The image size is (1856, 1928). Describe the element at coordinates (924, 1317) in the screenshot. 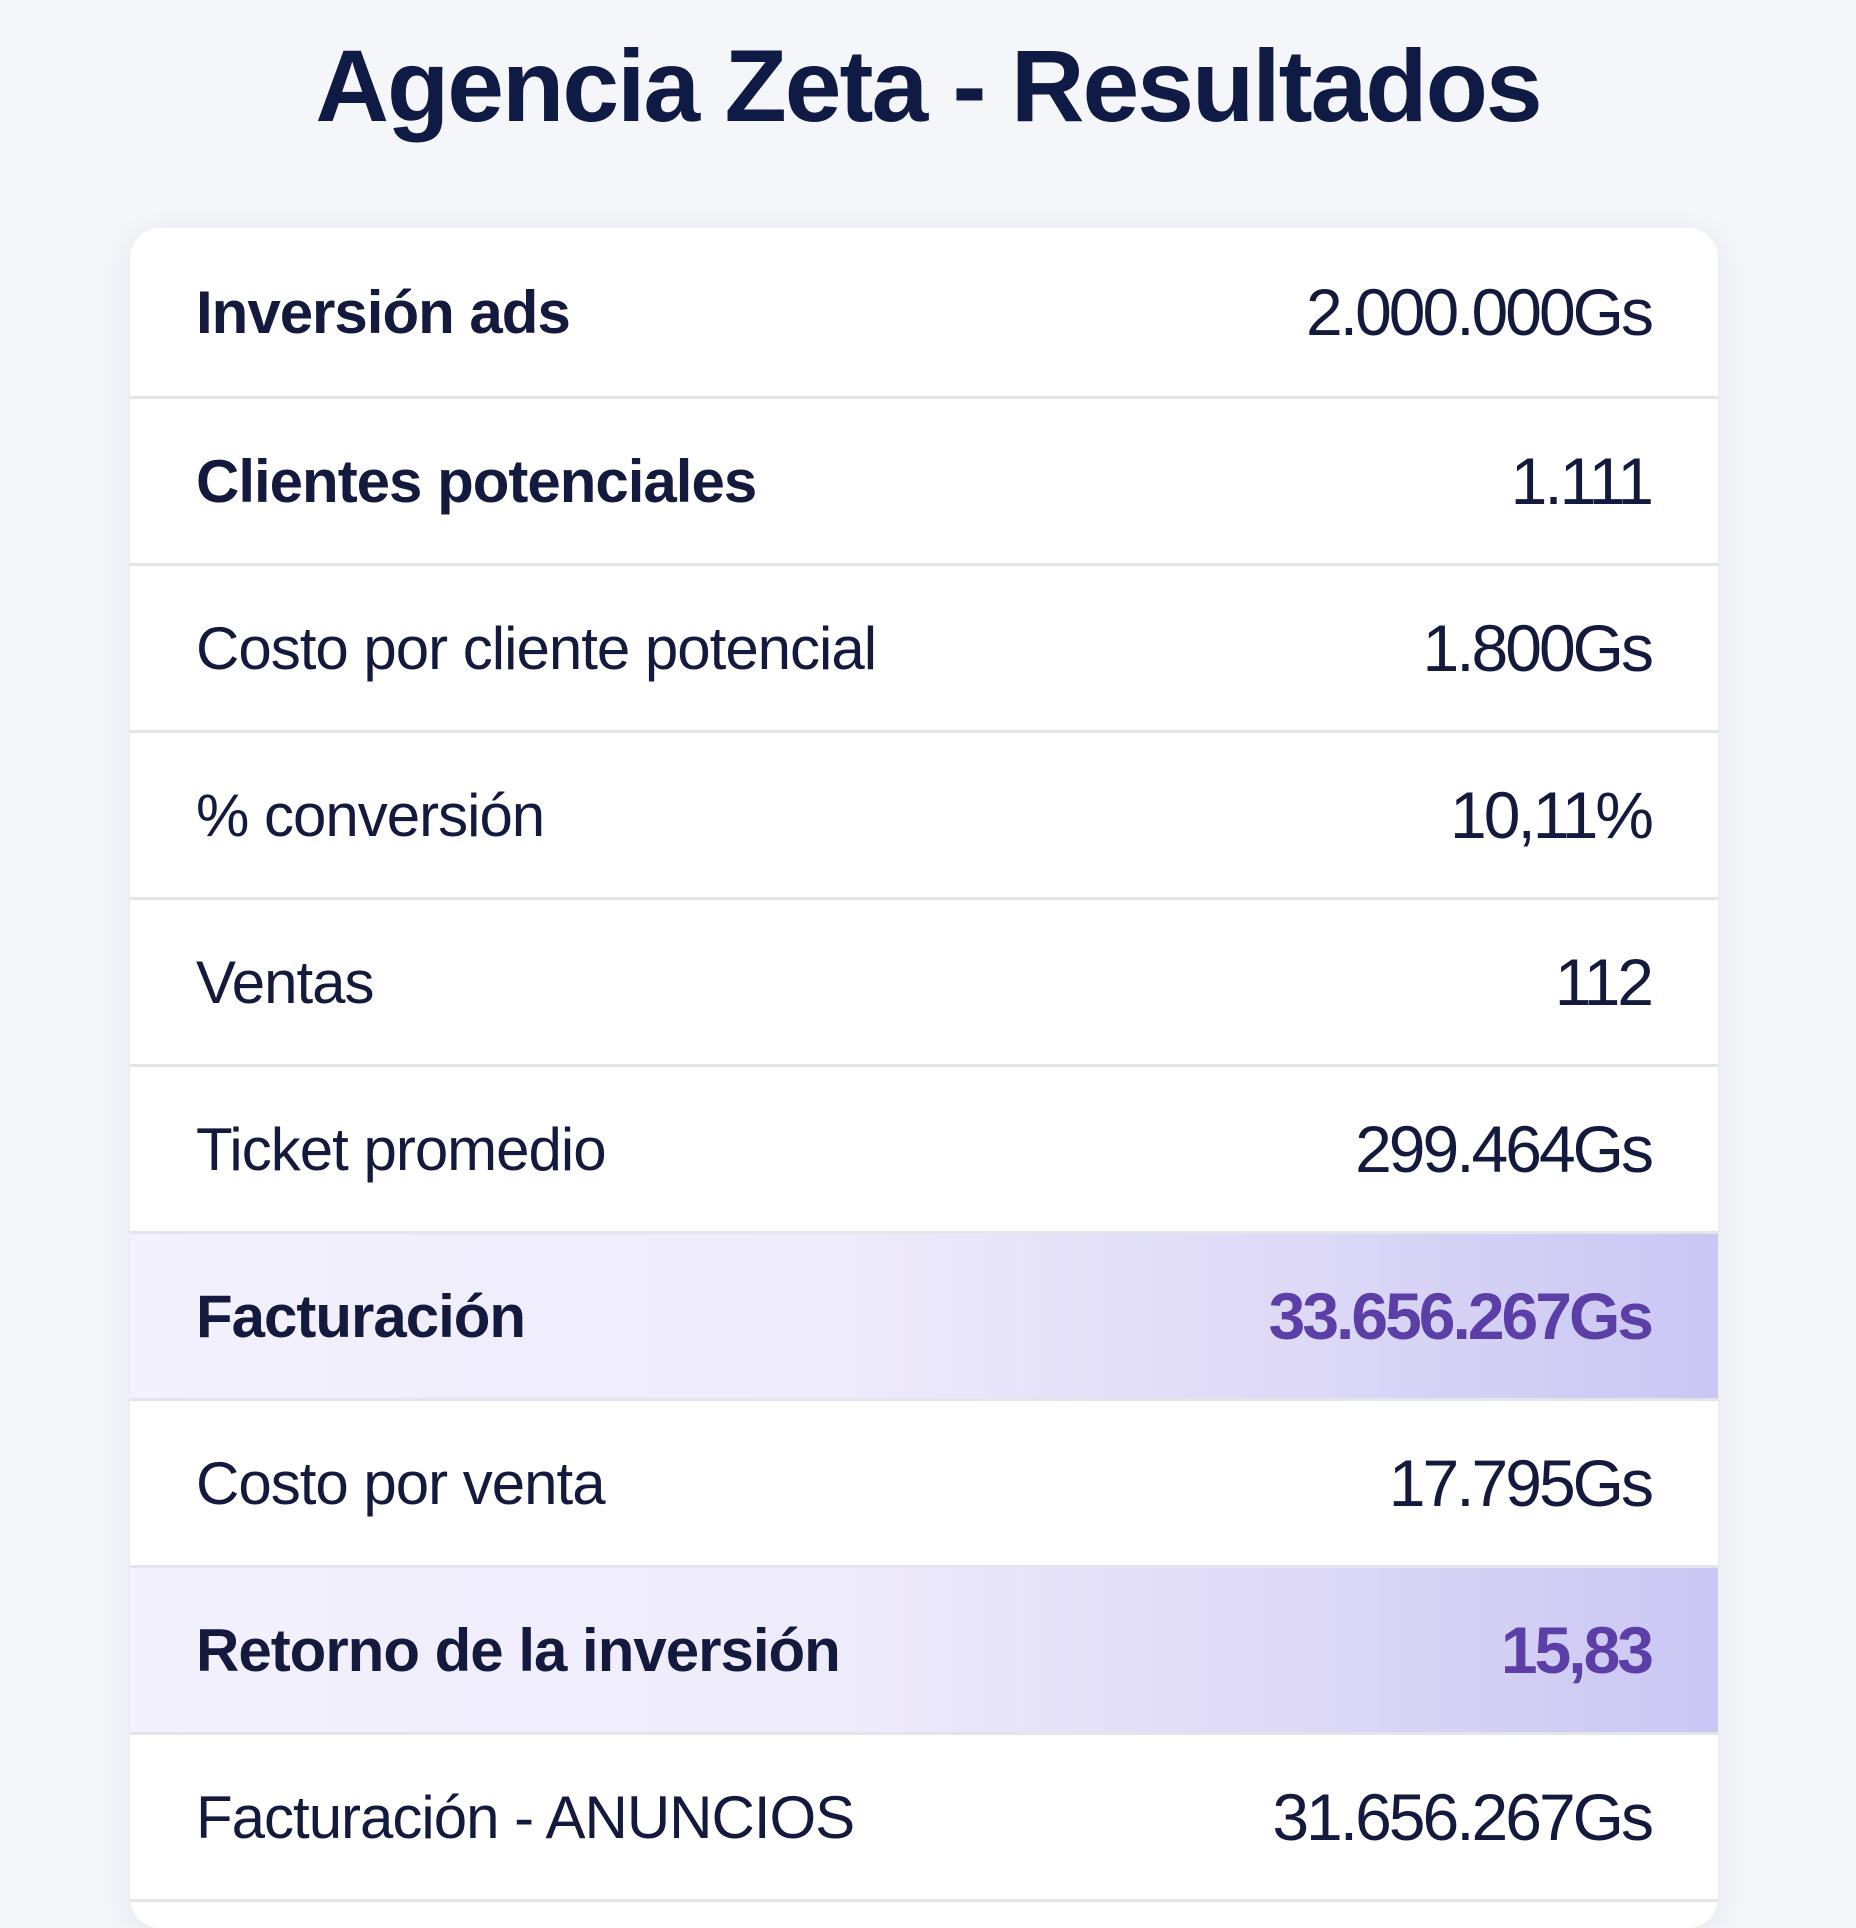

I see `table-row-facturacion: Facturación 33.656.267Gs` at that location.